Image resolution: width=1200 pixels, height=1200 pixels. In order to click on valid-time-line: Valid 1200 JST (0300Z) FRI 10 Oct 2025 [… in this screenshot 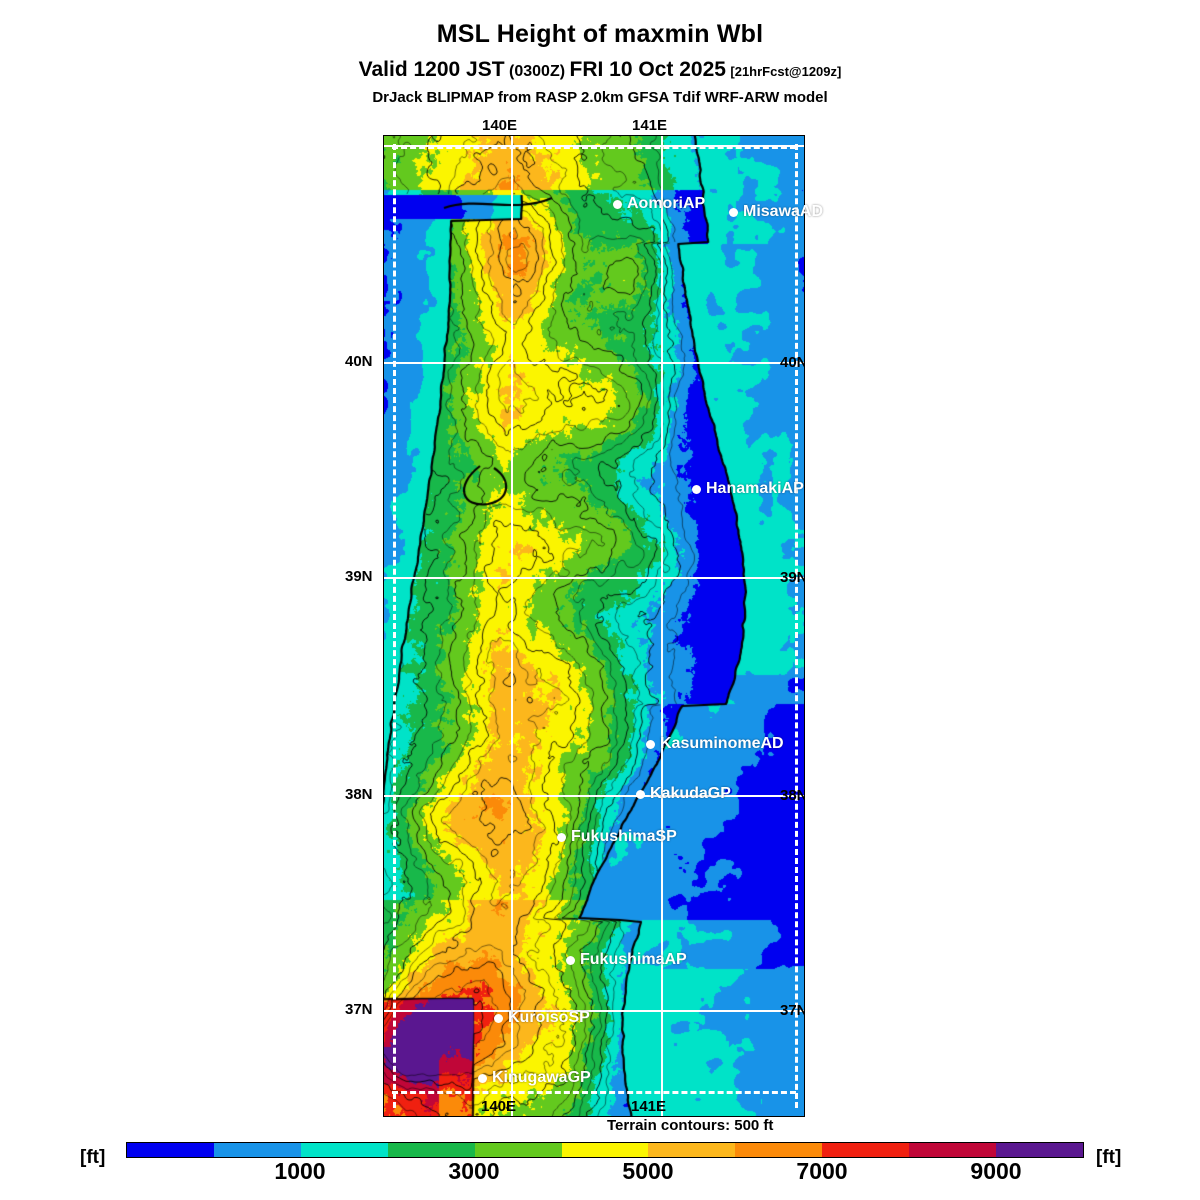, I will do `click(600, 69)`.